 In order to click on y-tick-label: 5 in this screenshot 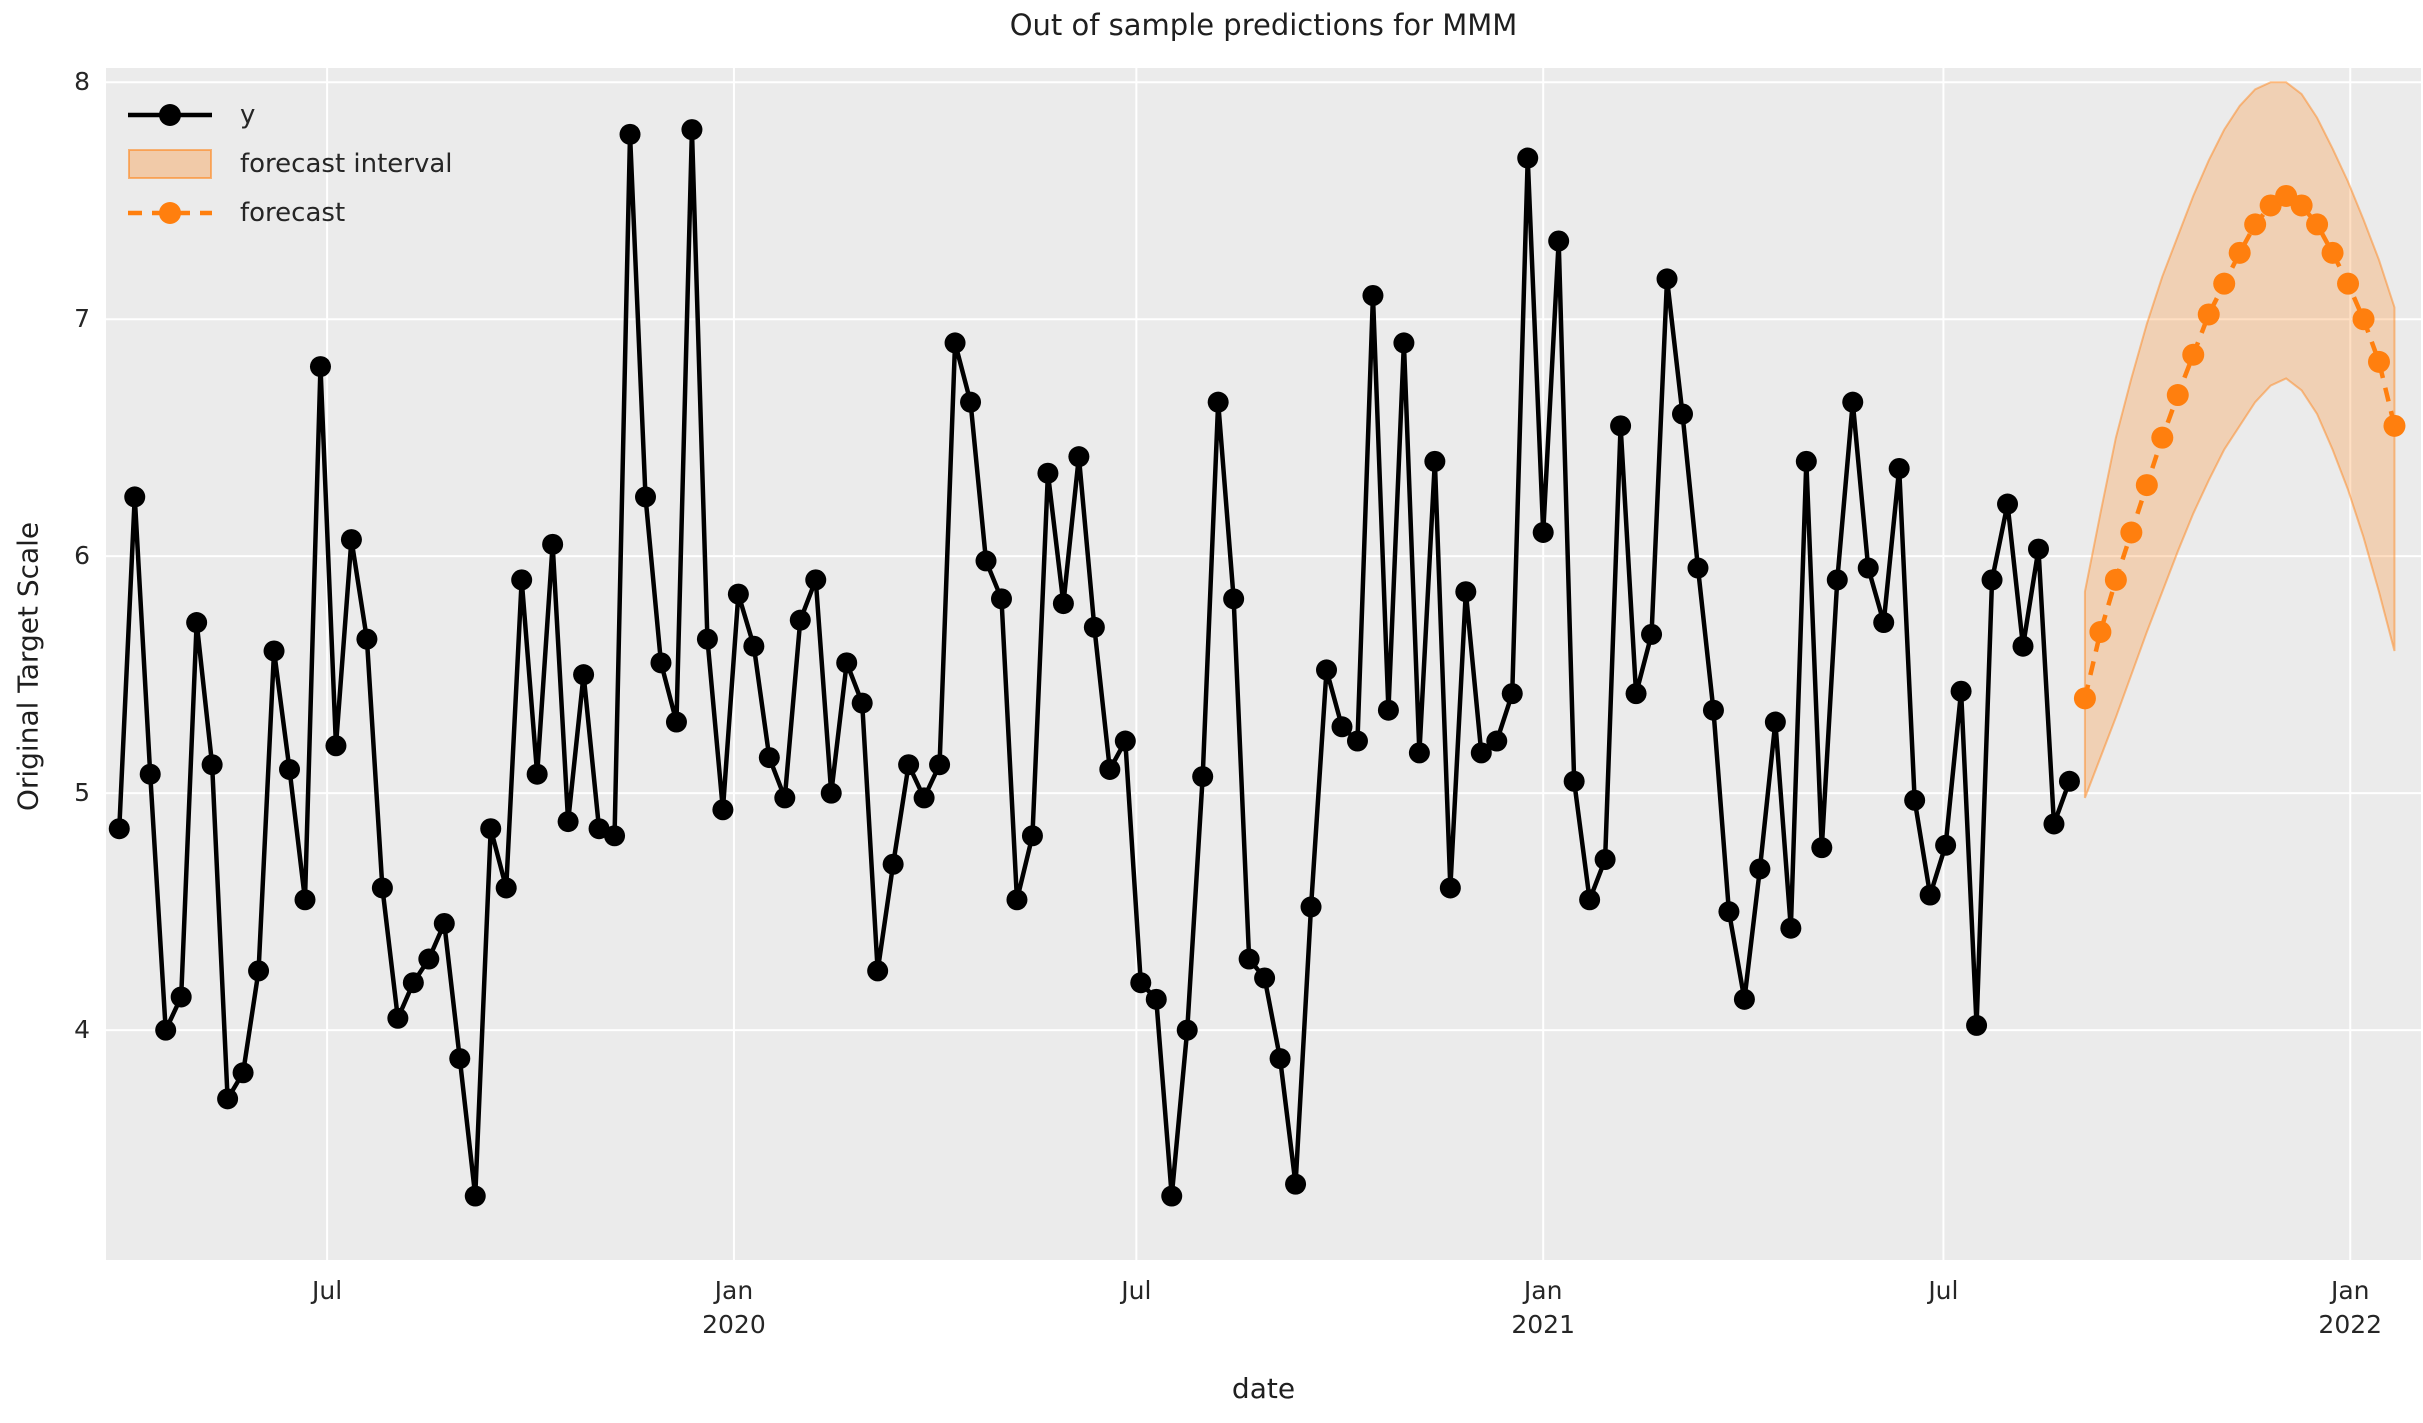, I will do `click(82, 793)`.